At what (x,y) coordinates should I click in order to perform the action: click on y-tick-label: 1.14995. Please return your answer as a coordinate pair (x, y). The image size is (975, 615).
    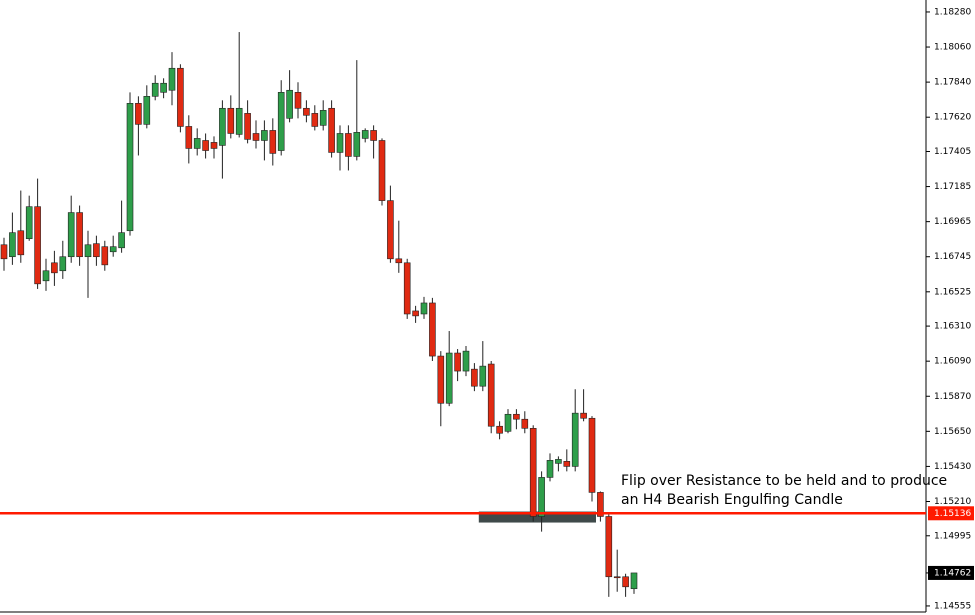
    Looking at the image, I should click on (952, 536).